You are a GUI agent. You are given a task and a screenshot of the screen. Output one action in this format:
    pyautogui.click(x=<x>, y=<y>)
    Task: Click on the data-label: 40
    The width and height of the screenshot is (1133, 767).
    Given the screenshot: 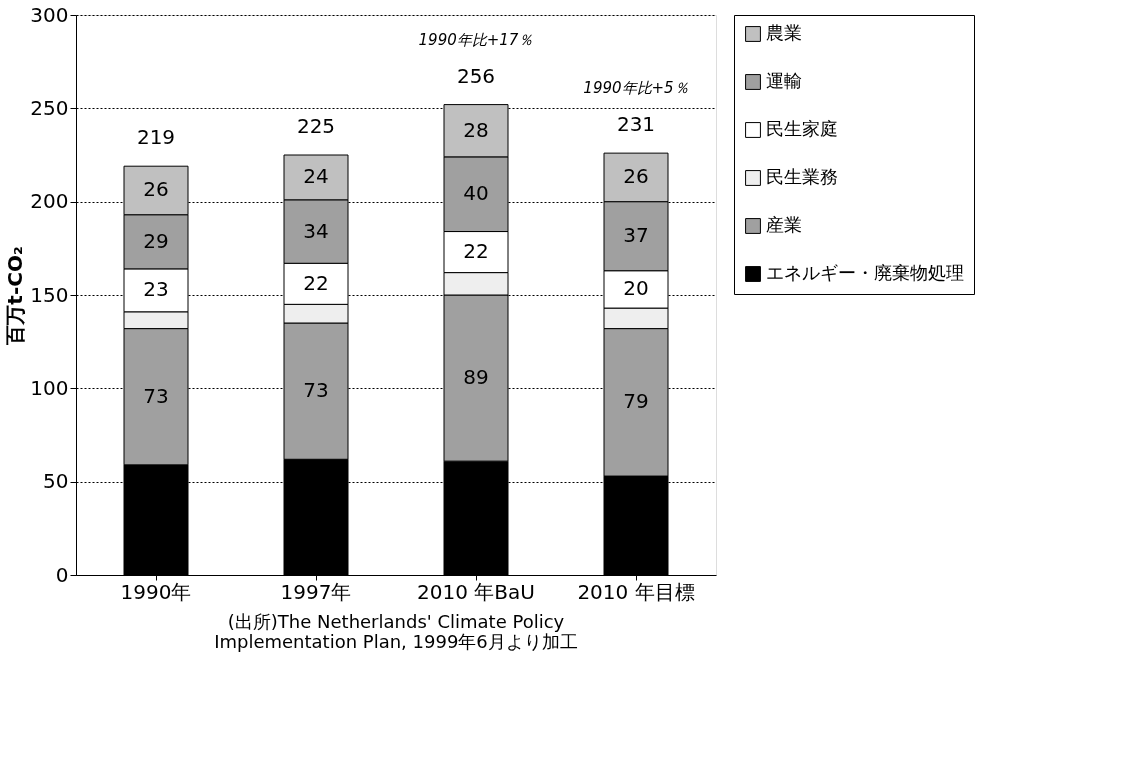 What is the action you would take?
    pyautogui.click(x=476, y=193)
    